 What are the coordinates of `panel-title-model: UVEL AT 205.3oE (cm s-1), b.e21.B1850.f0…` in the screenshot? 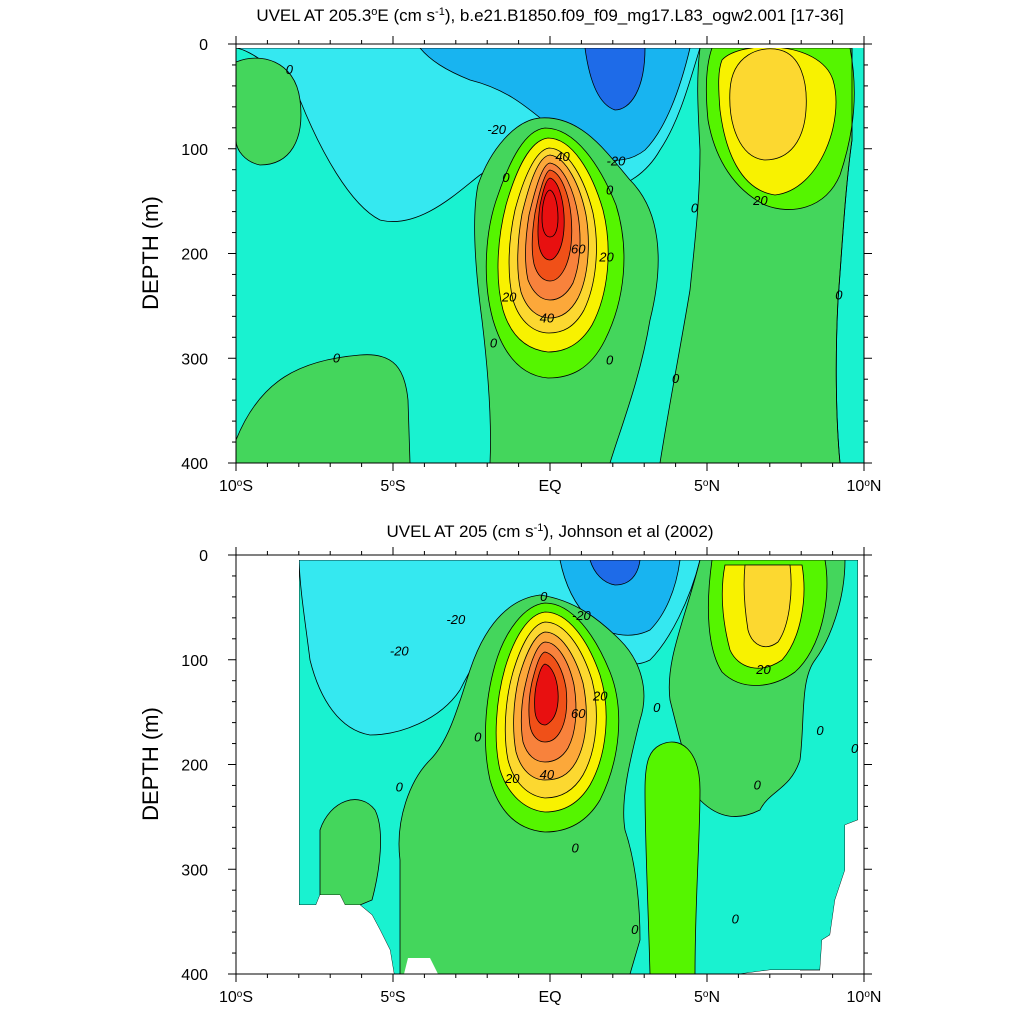 It's located at (549, 15).